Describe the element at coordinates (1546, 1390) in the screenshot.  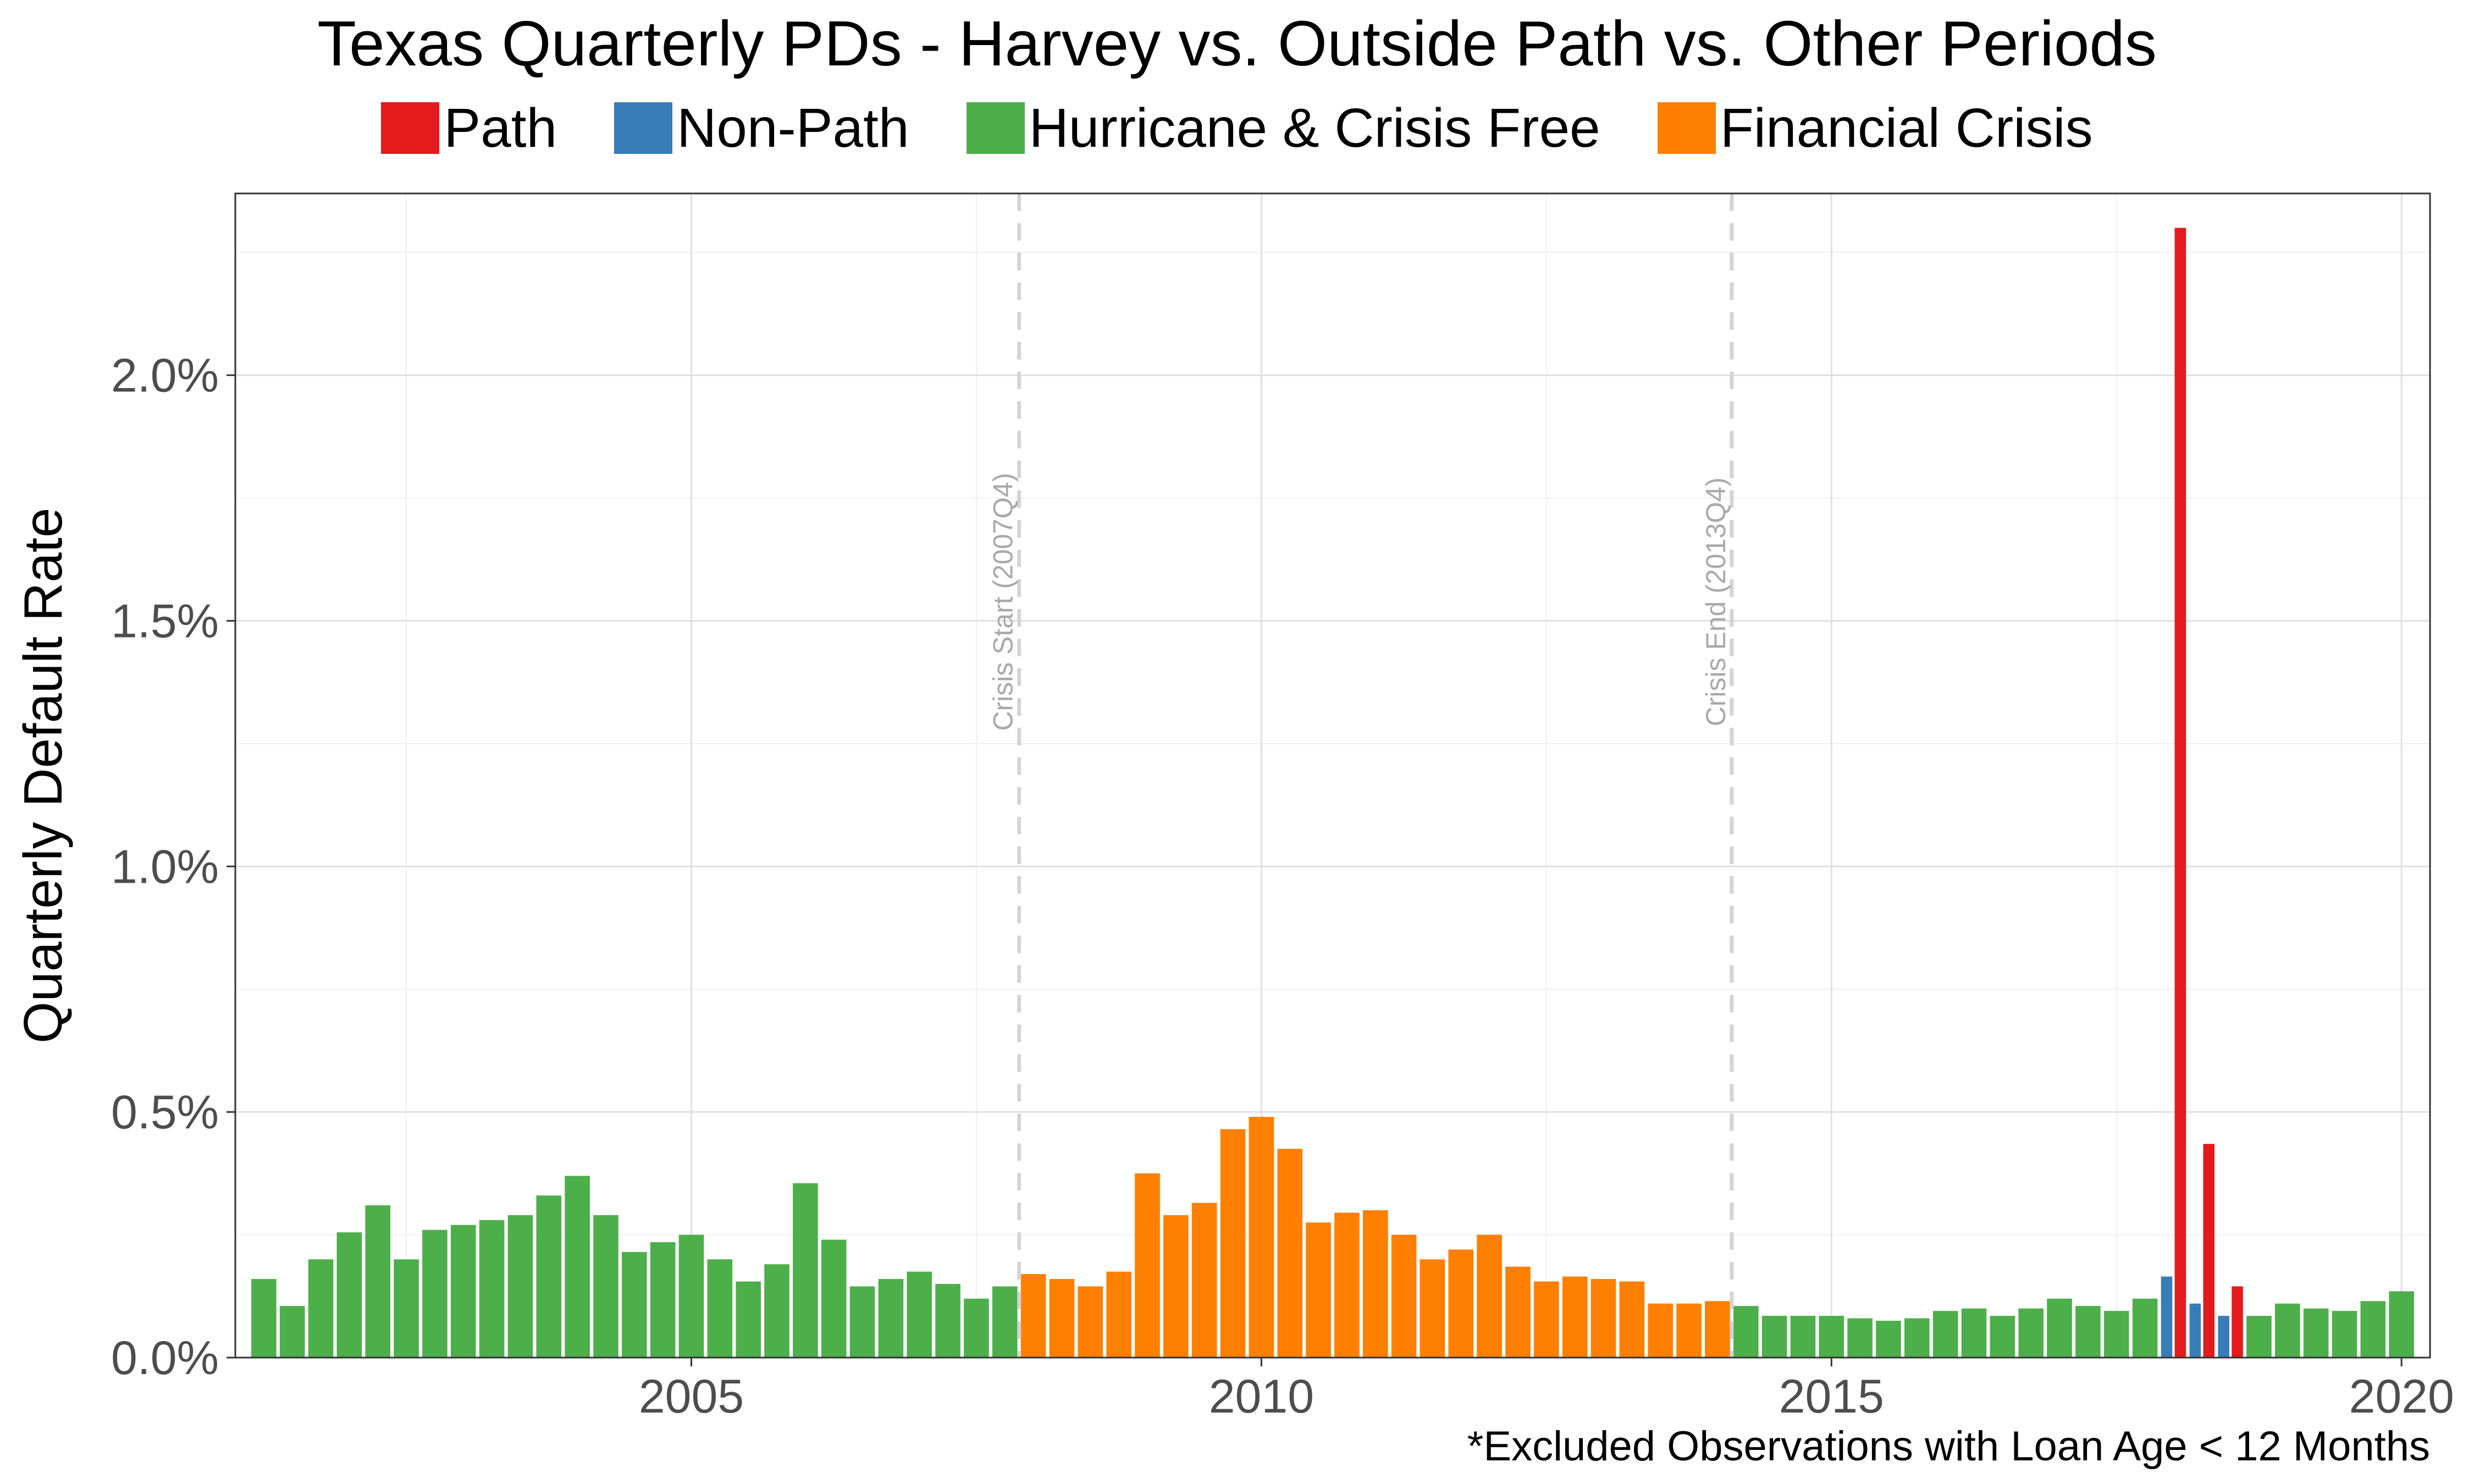
I see `x-axis: 2005 2010 2015 2020` at that location.